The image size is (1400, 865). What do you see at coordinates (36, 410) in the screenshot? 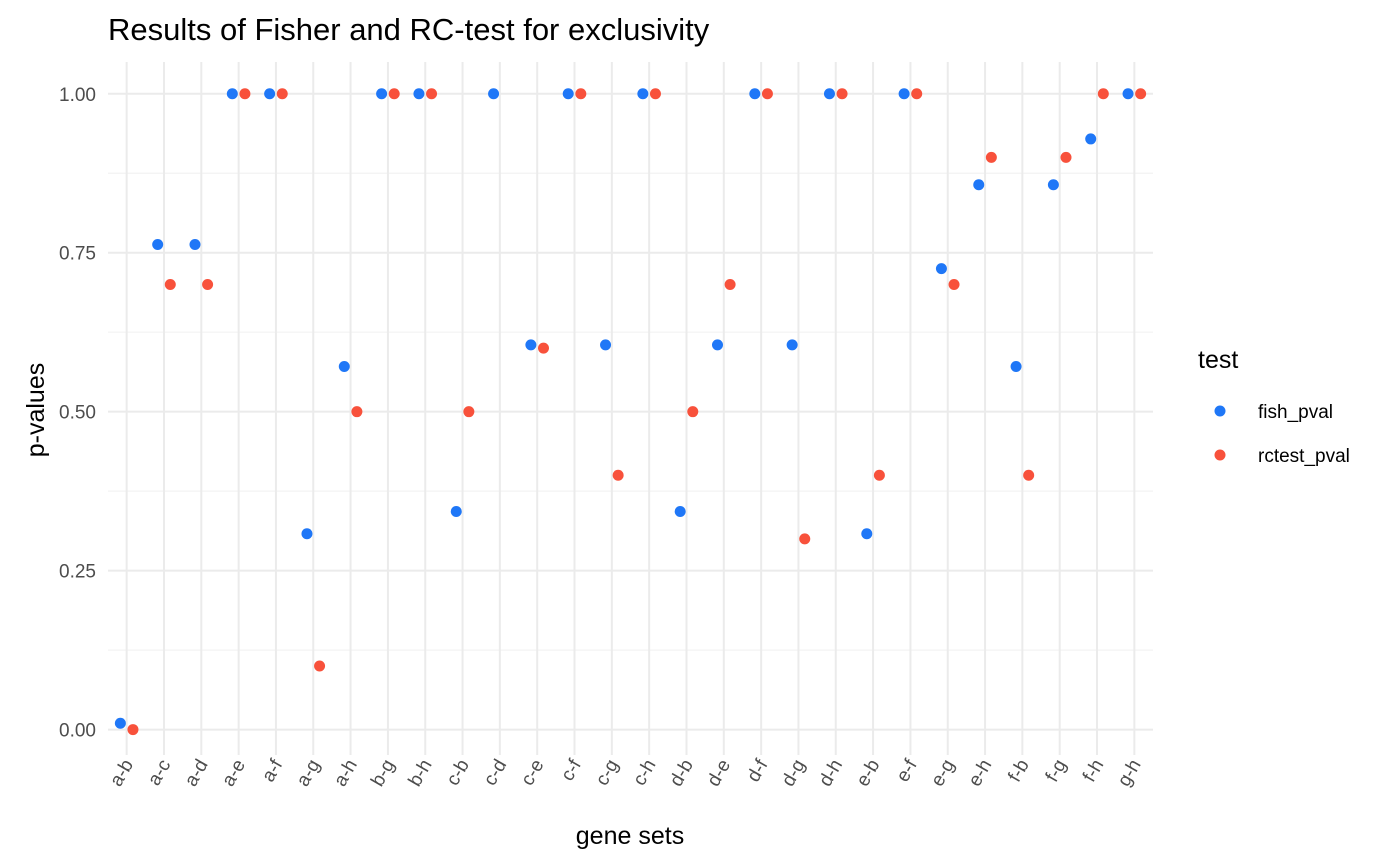
I see `y-axis-title: p-values` at bounding box center [36, 410].